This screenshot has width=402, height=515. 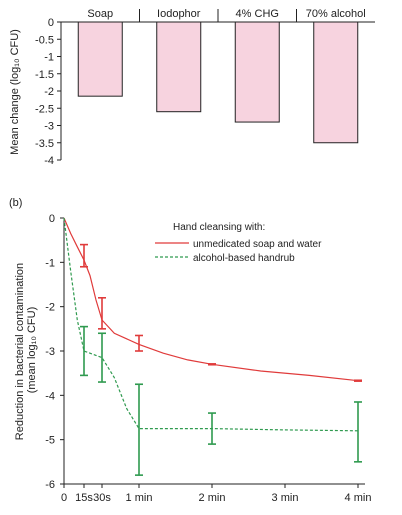 I want to click on legend-label-alcohol: alcohol-based handrub, so click(x=244, y=258).